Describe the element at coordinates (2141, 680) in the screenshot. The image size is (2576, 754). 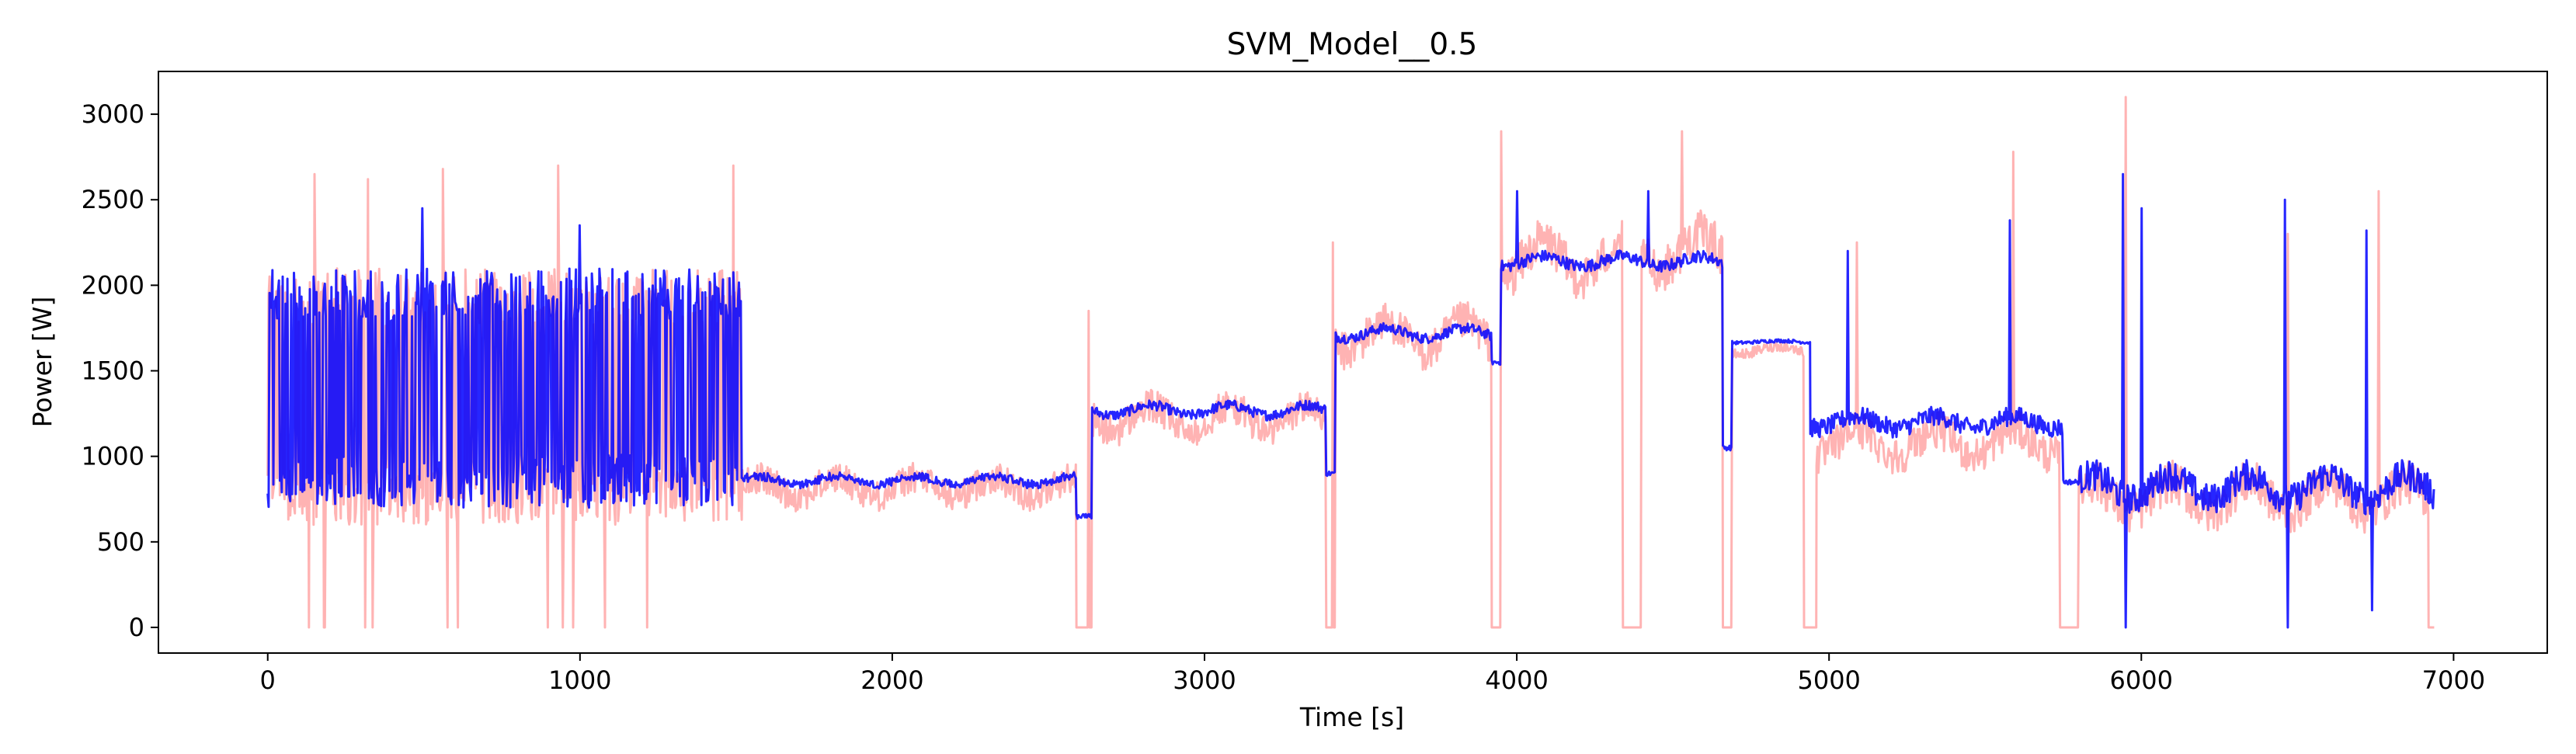
I see `x-tick-label: 6000` at that location.